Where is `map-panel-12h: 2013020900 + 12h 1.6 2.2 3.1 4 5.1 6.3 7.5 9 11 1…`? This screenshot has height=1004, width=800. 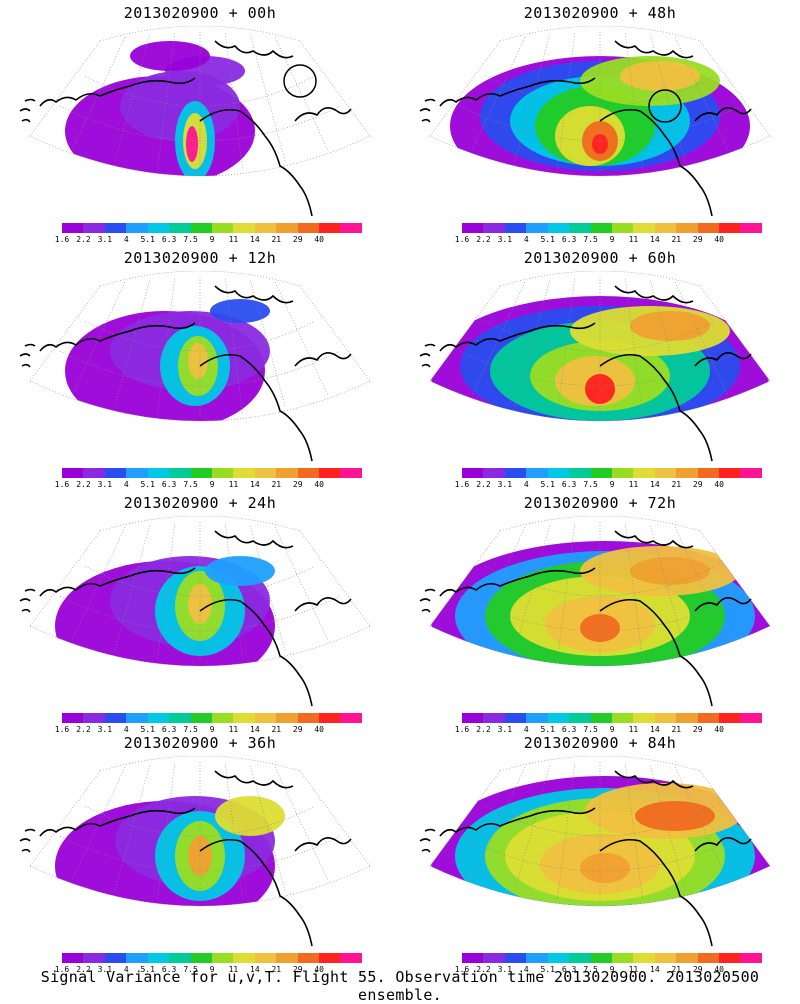
map-panel-12h: 2013020900 + 12h 1.6 2.2 3.1 4 5.1 6.3 7.5 9 11 1… is located at coordinates (200, 367).